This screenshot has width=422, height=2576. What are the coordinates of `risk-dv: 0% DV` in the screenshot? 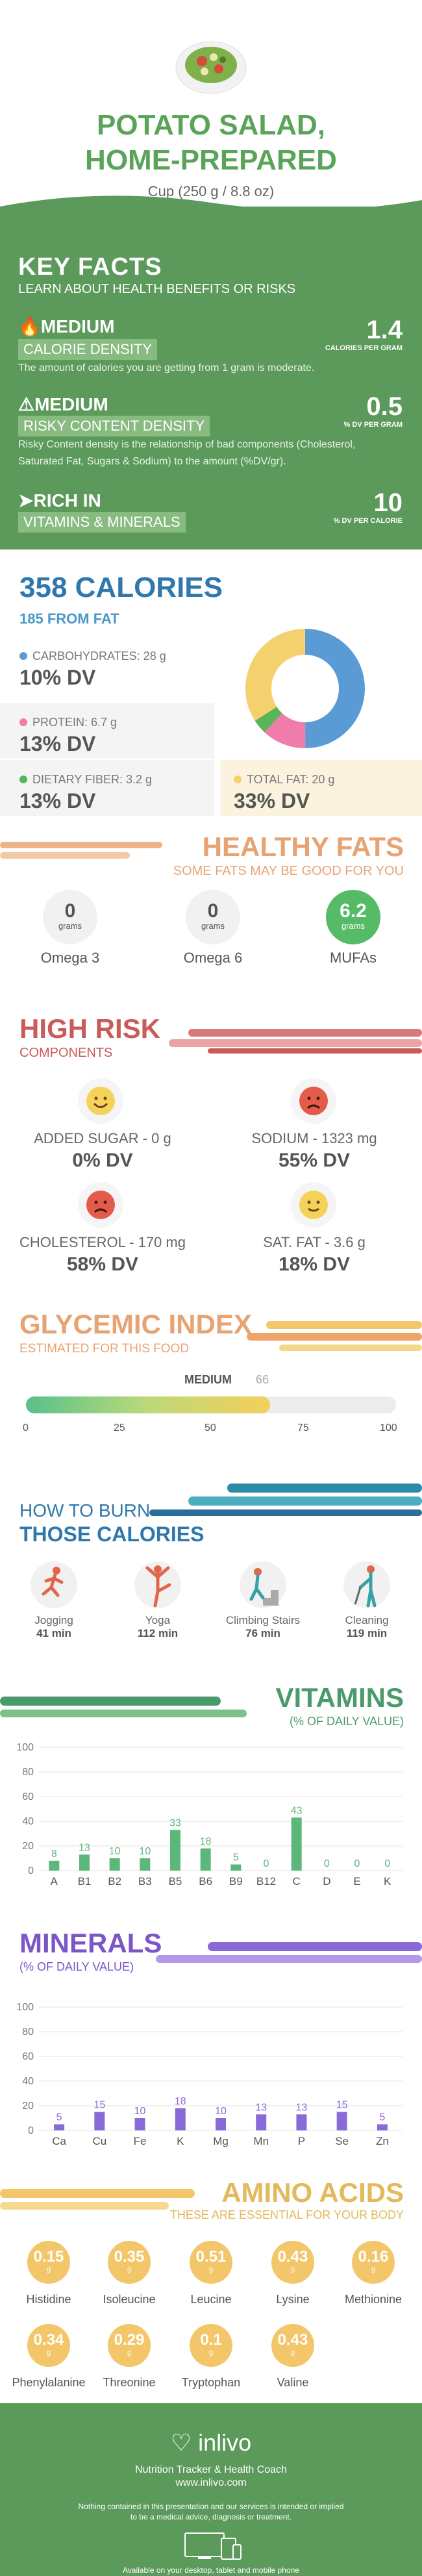 It's located at (103, 1160).